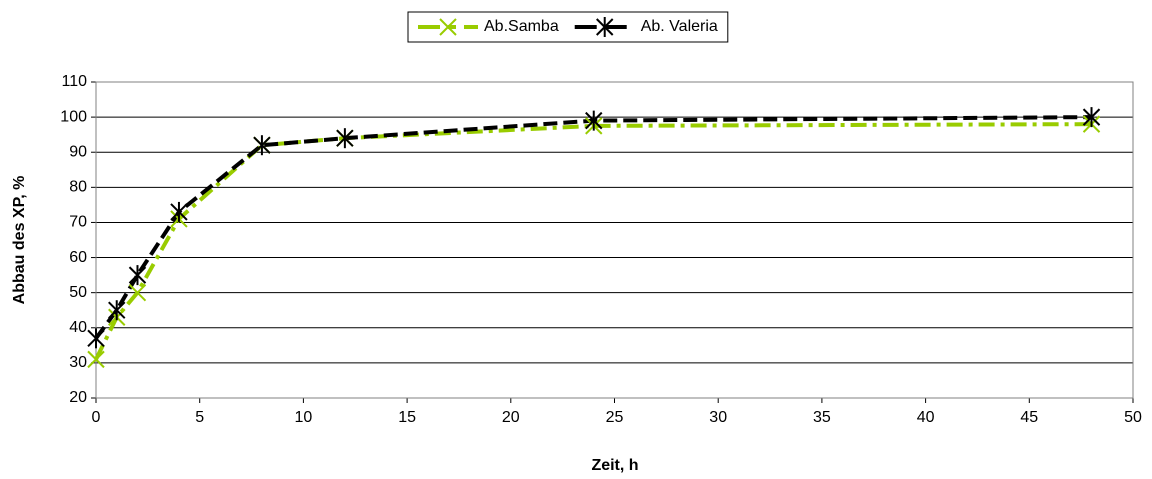 This screenshot has width=1152, height=479. Describe the element at coordinates (407, 417) in the screenshot. I see `x-tick-label: 15` at that location.